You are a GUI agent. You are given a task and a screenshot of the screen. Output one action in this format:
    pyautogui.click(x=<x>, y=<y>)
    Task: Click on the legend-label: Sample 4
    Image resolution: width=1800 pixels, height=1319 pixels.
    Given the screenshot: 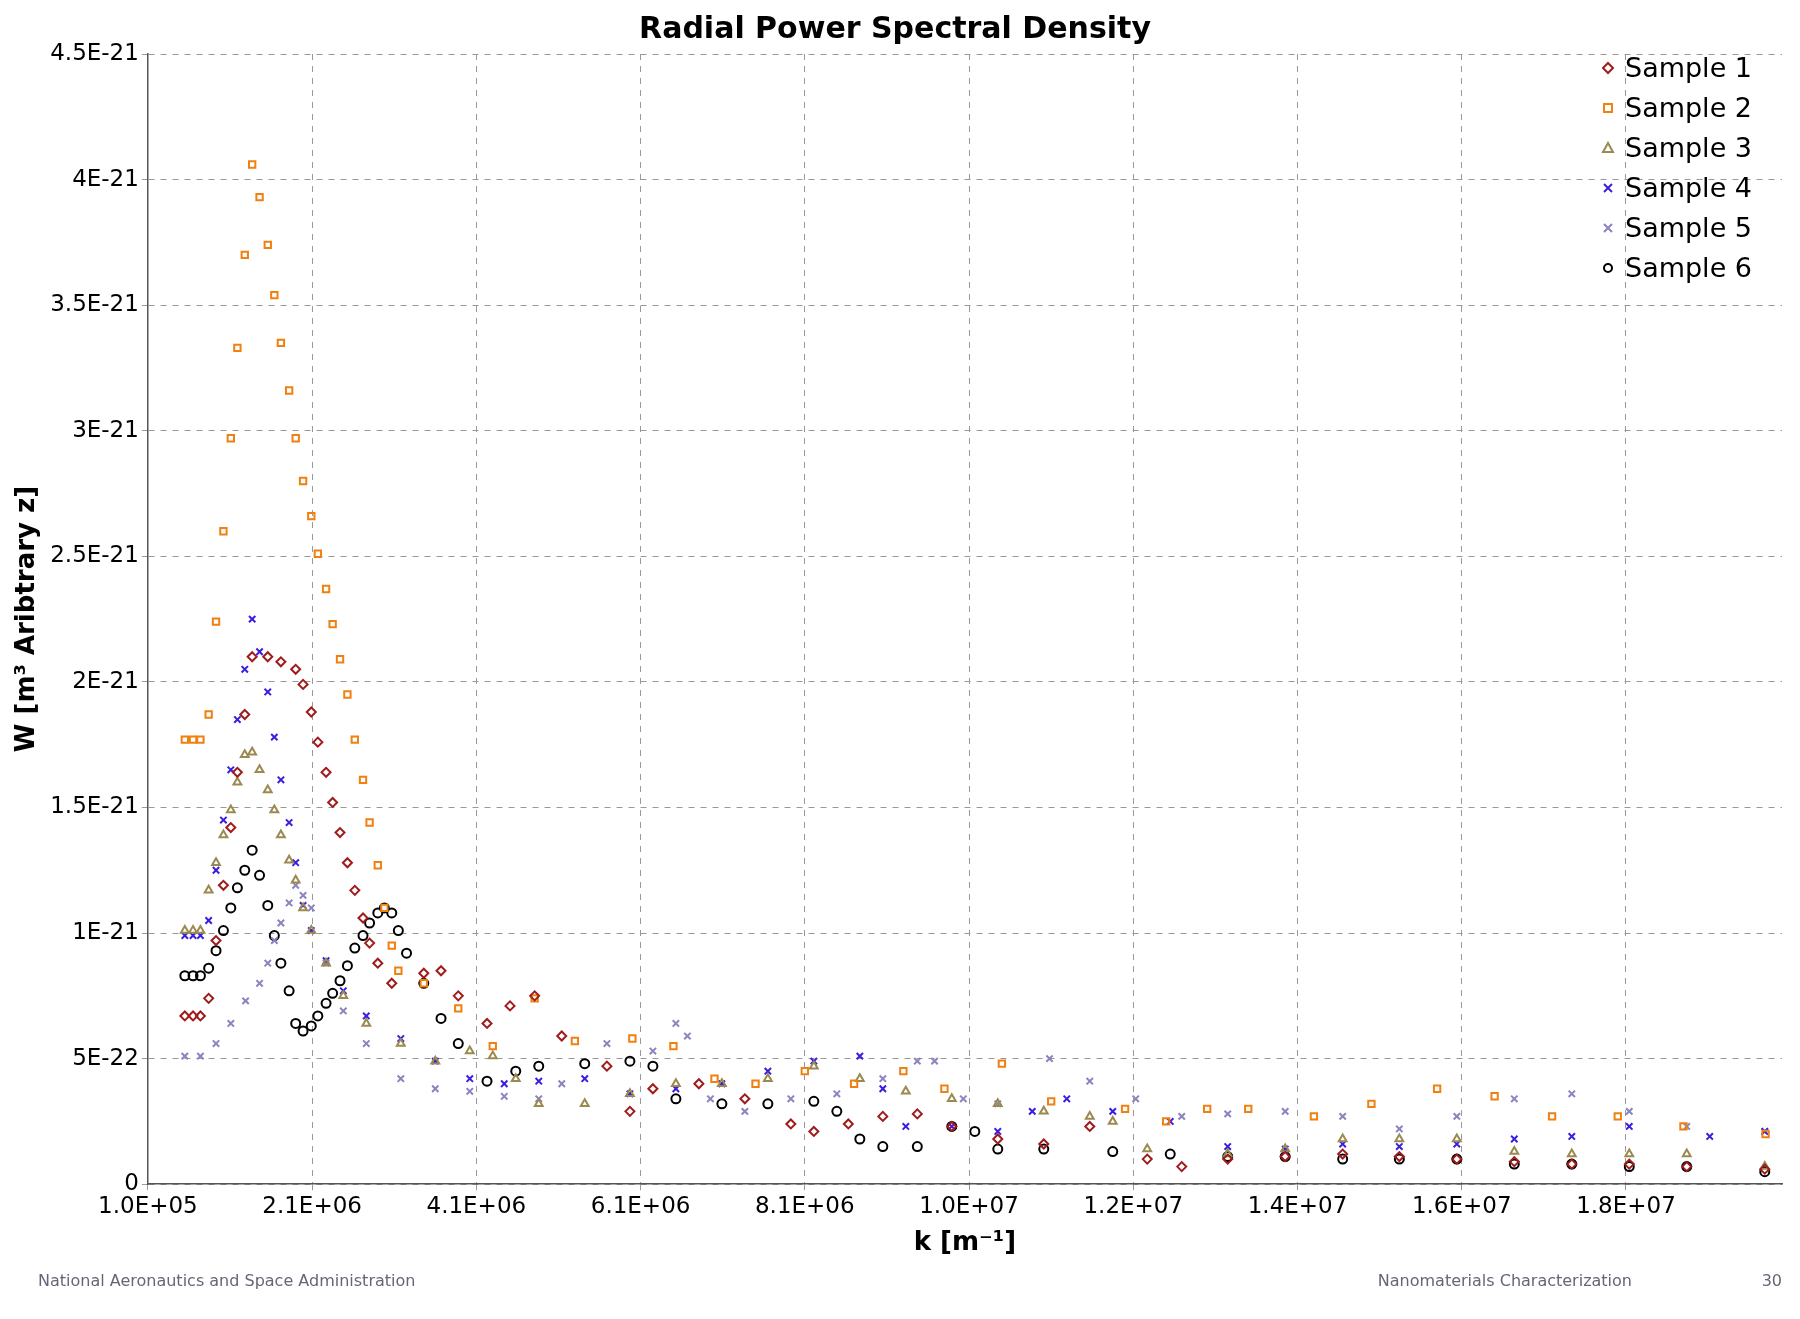 What is the action you would take?
    pyautogui.click(x=1688, y=188)
    